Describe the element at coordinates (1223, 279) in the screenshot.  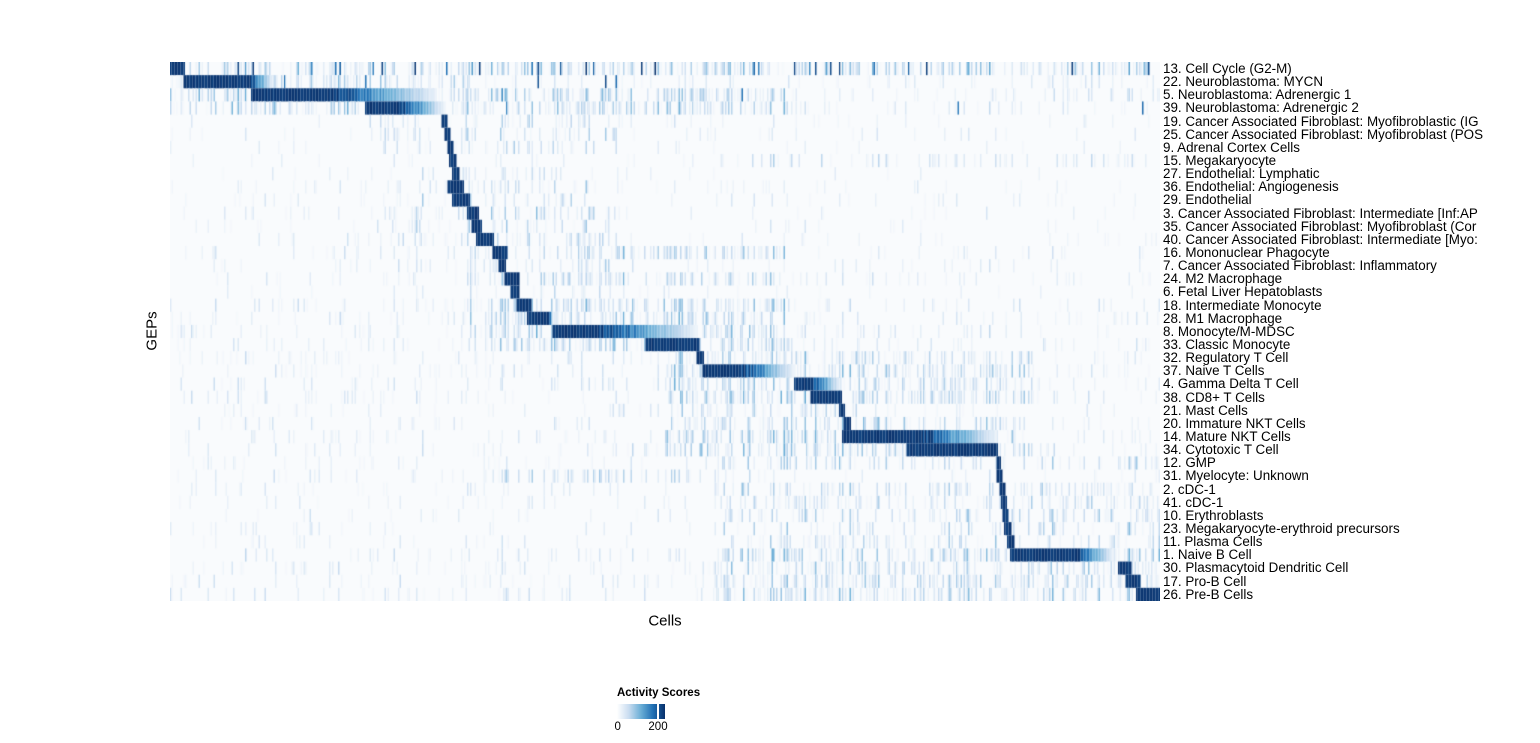
I see `row-label: 24. M2 Macrophage` at that location.